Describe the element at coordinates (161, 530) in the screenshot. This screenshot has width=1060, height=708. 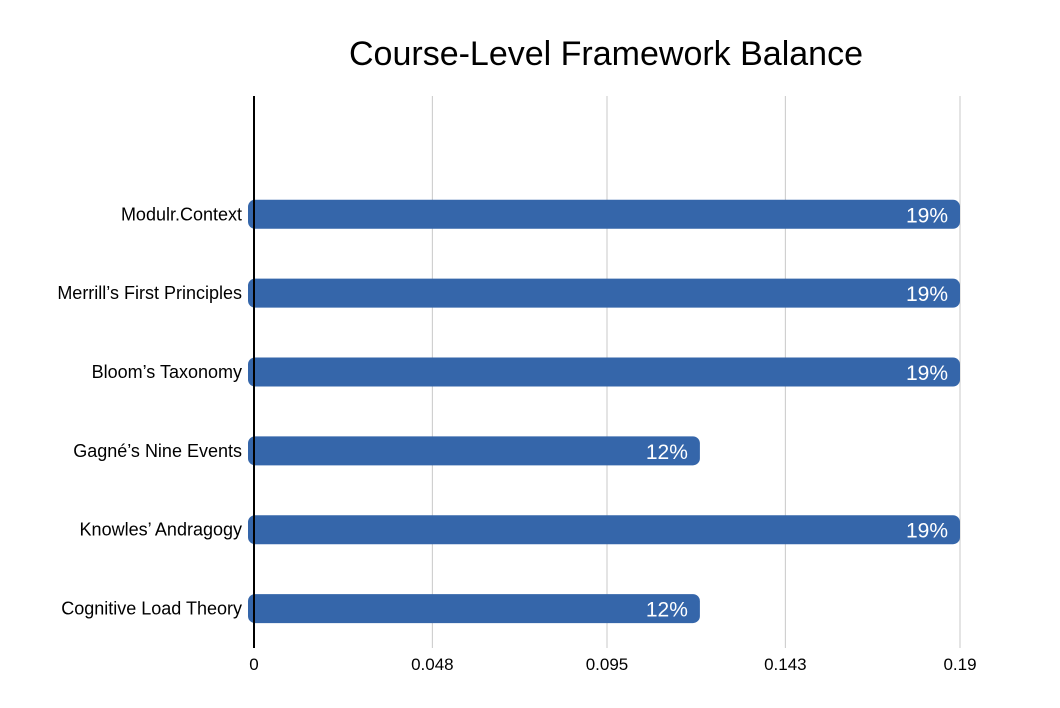
I see `category-label: Knowles’ Andragogy` at that location.